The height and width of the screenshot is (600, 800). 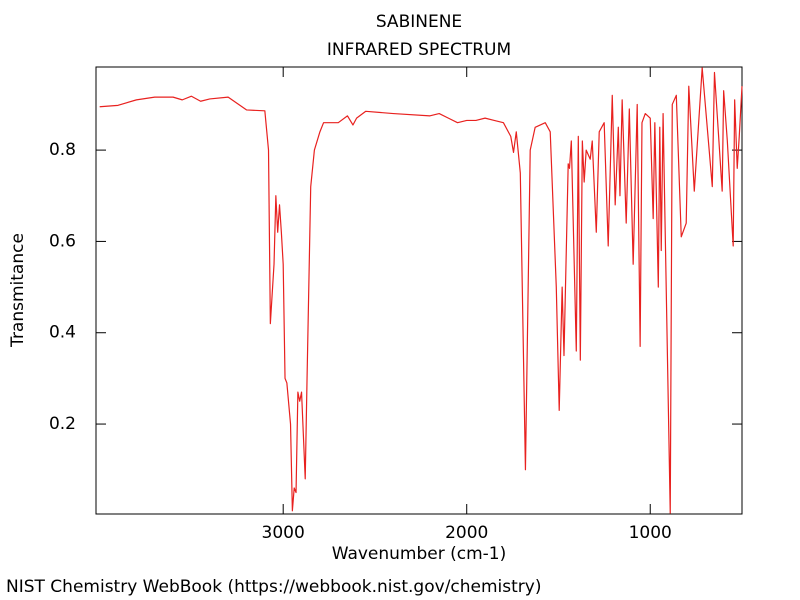 I want to click on x-tick-label: 3000, so click(x=283, y=533).